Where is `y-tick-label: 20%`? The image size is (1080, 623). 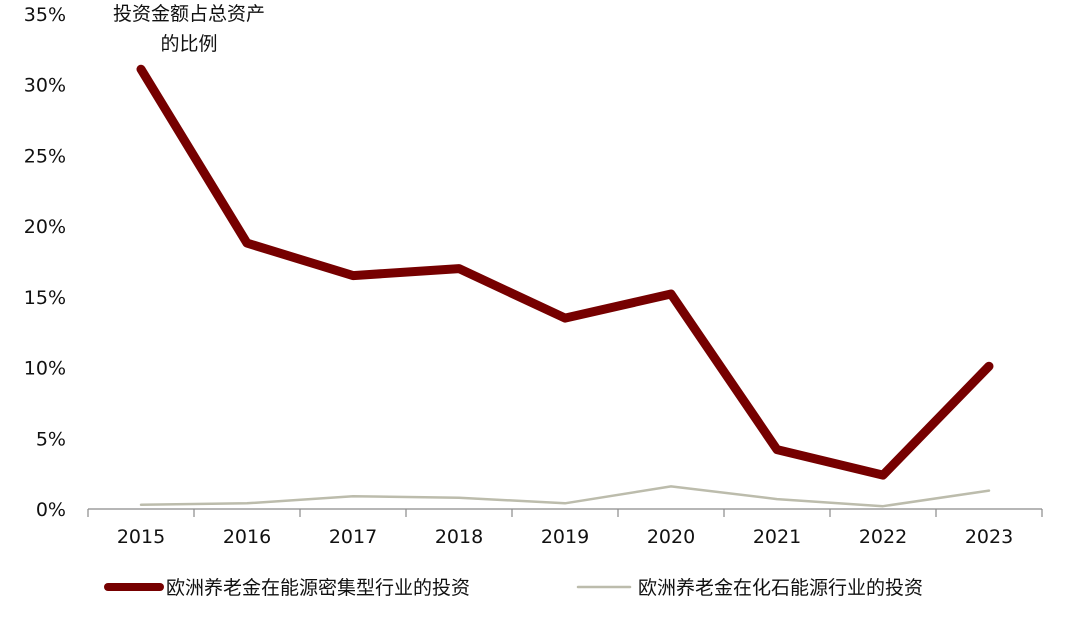
y-tick-label: 20% is located at coordinates (45, 227).